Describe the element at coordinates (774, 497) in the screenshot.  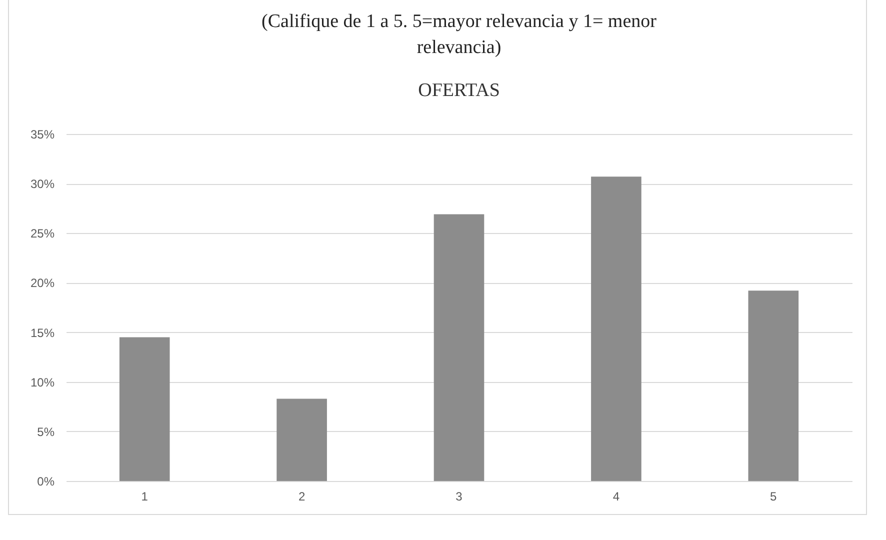
I see `x-tick-label: 5` at that location.